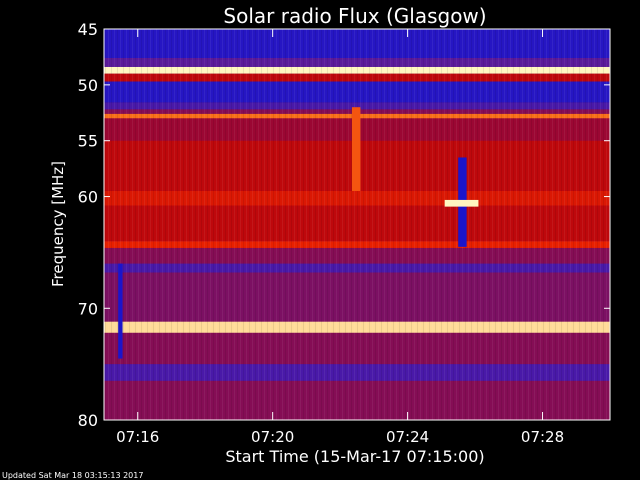 This screenshot has width=640, height=480. What do you see at coordinates (88, 197) in the screenshot?
I see `y-tick-label: 60` at bounding box center [88, 197].